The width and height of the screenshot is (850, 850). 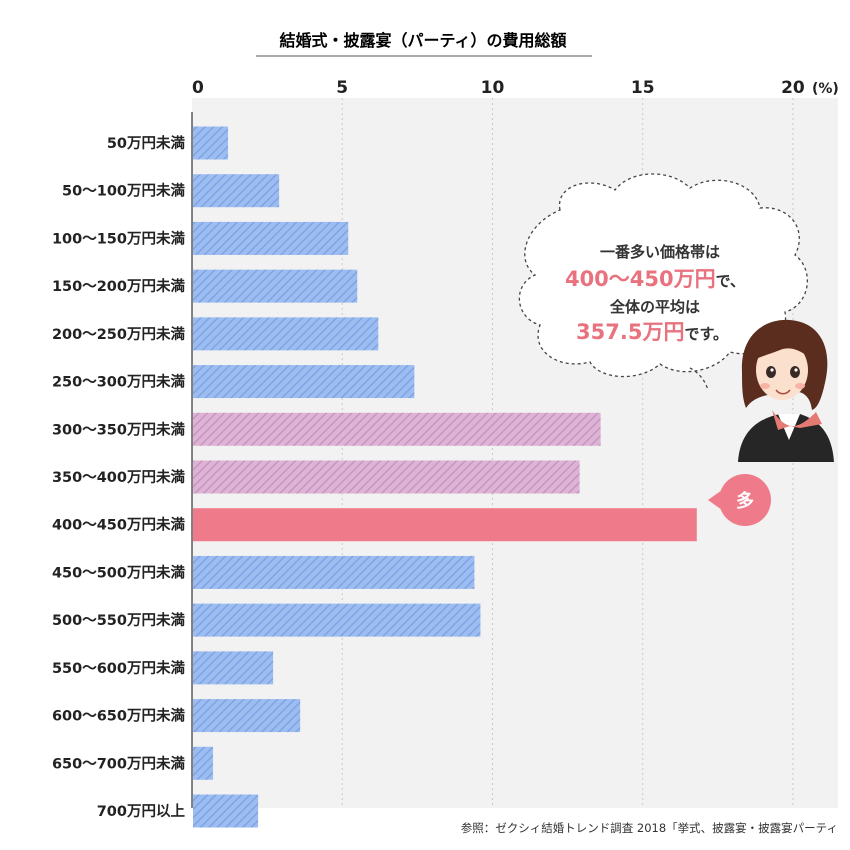 I want to click on x-tick-label: 20, so click(x=793, y=88).